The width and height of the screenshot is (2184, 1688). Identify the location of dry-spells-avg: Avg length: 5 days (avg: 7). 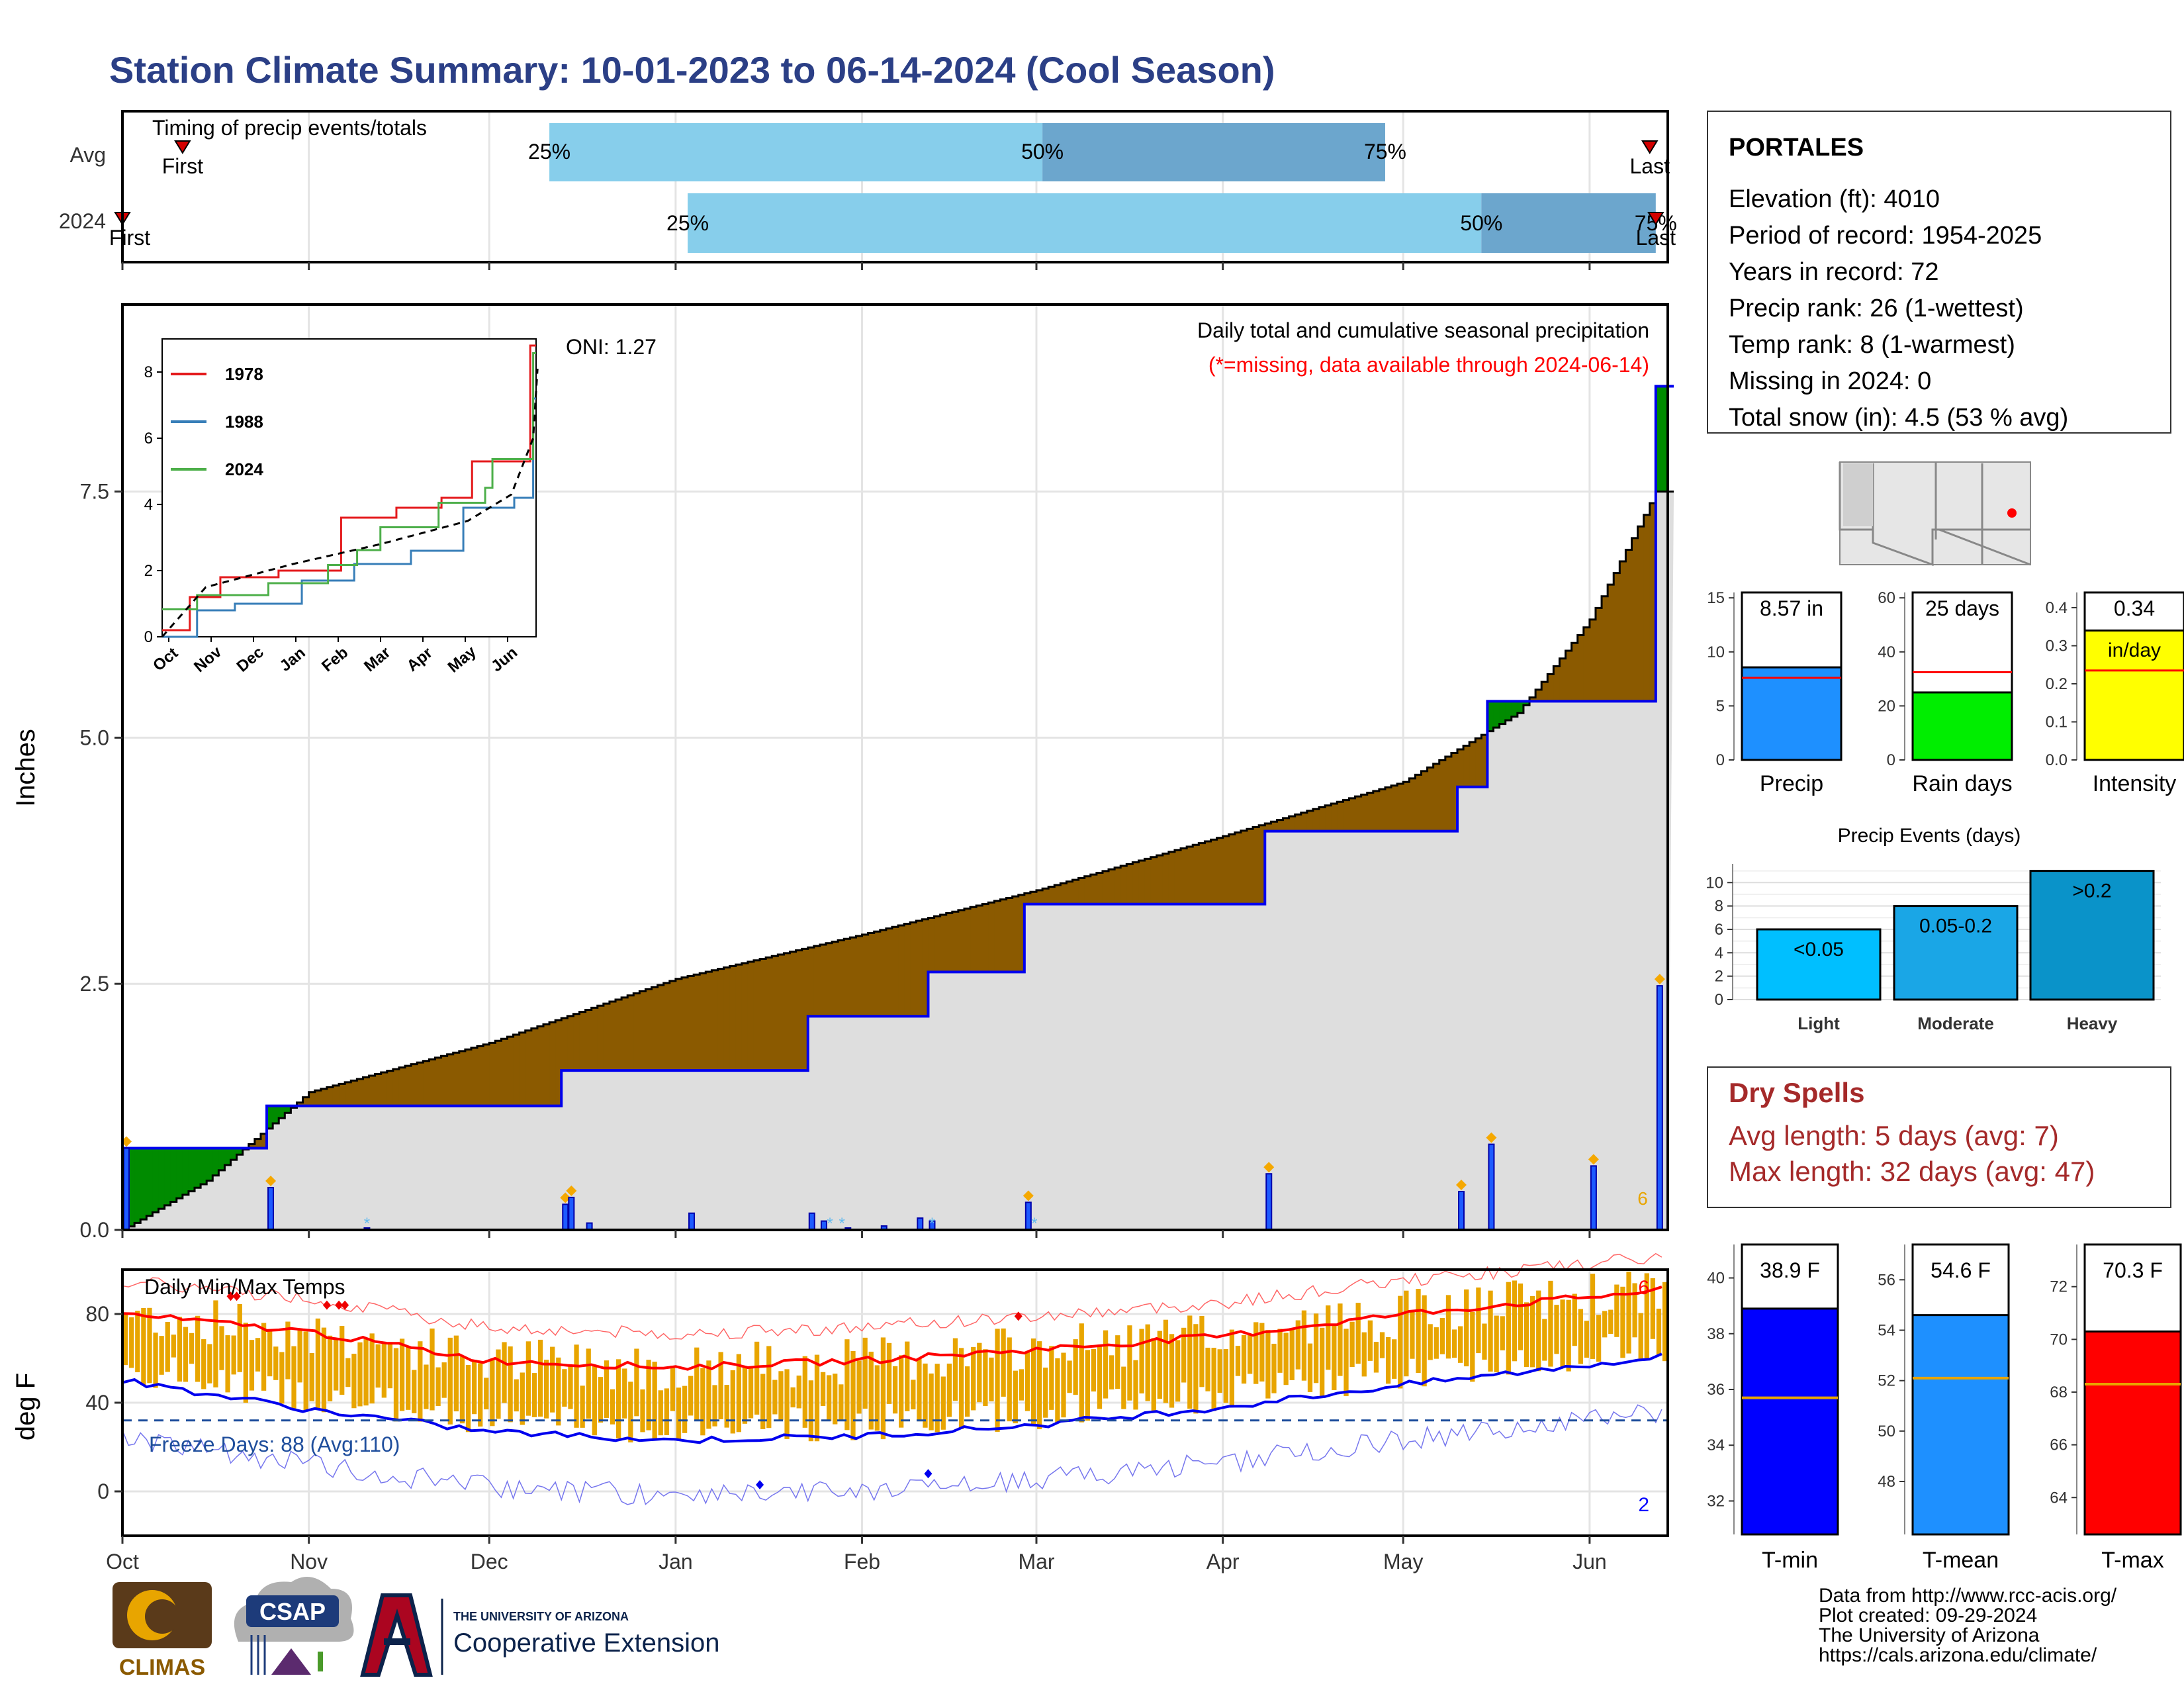
(1894, 1135).